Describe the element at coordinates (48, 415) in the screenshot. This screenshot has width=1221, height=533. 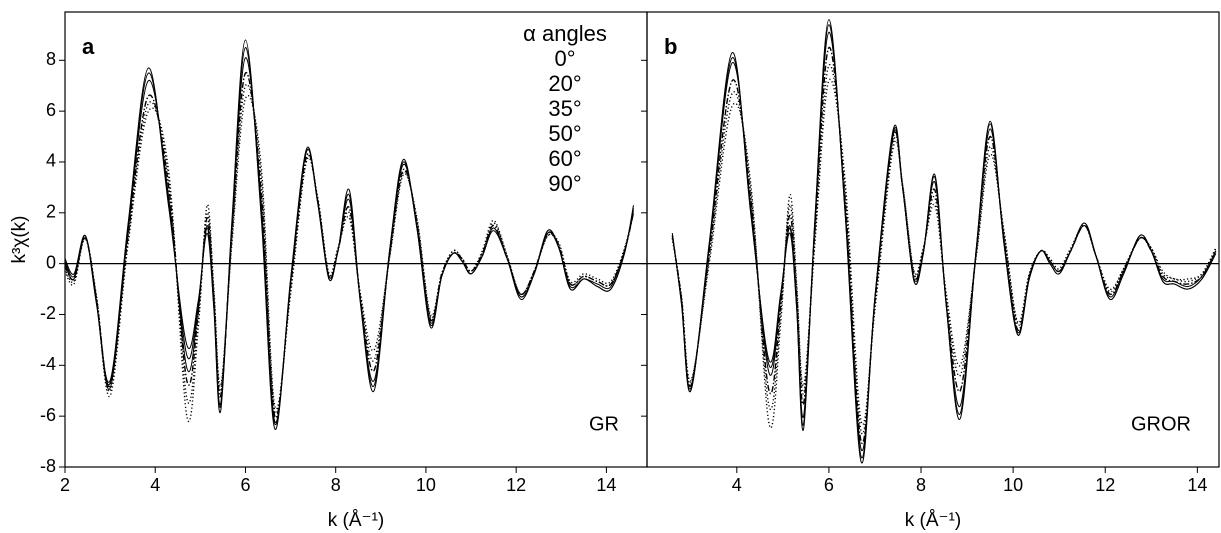
I see `y-tick-label: -6` at that location.